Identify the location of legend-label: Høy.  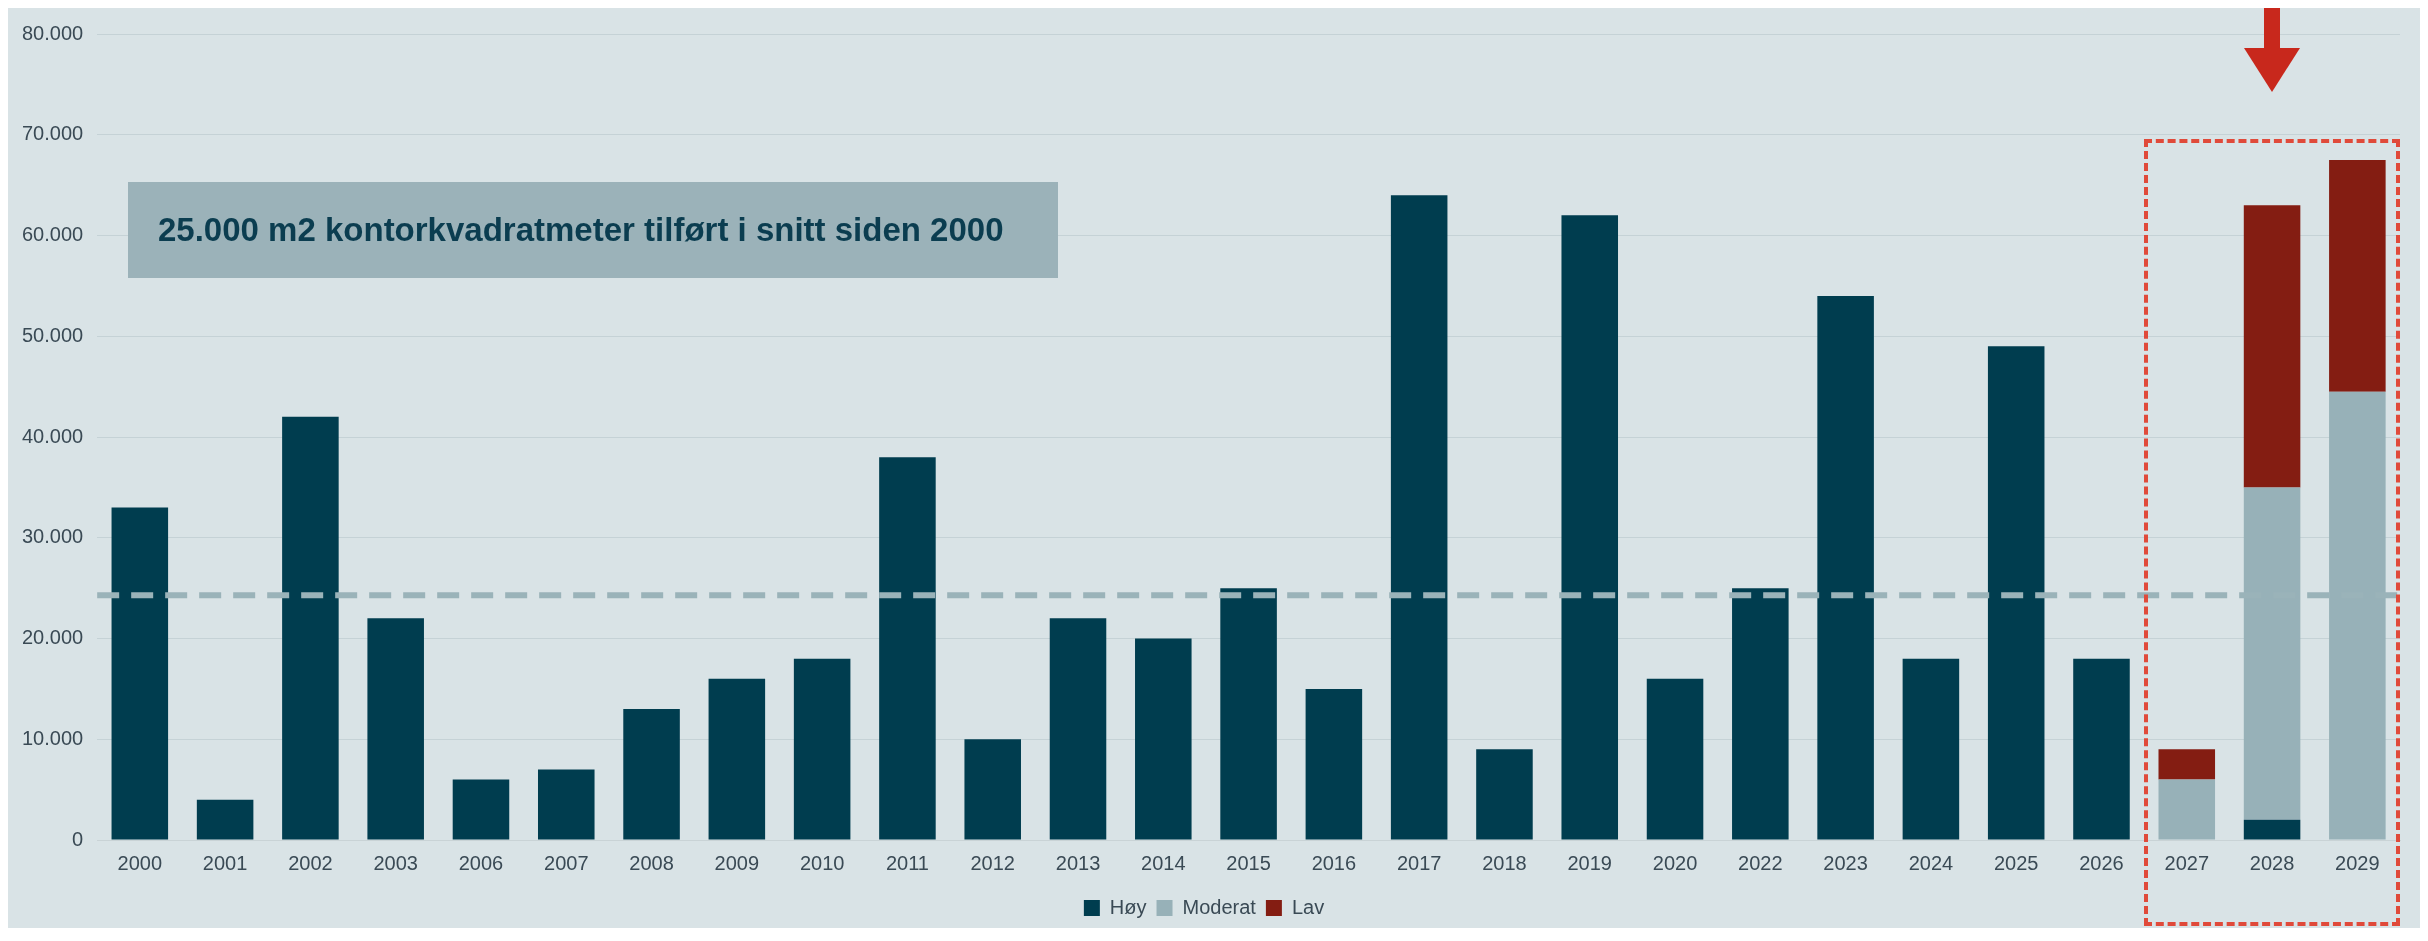
(1128, 906).